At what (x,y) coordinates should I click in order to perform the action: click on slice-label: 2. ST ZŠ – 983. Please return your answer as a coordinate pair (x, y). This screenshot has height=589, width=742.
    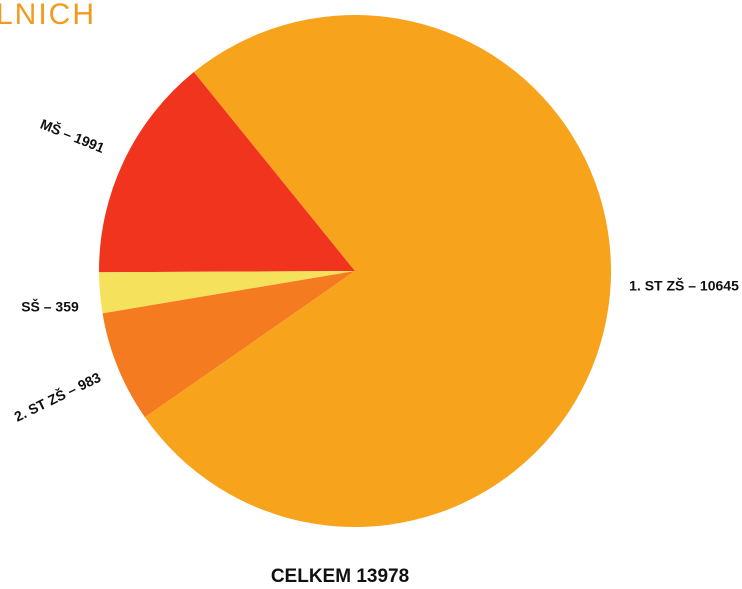
    Looking at the image, I should click on (57, 396).